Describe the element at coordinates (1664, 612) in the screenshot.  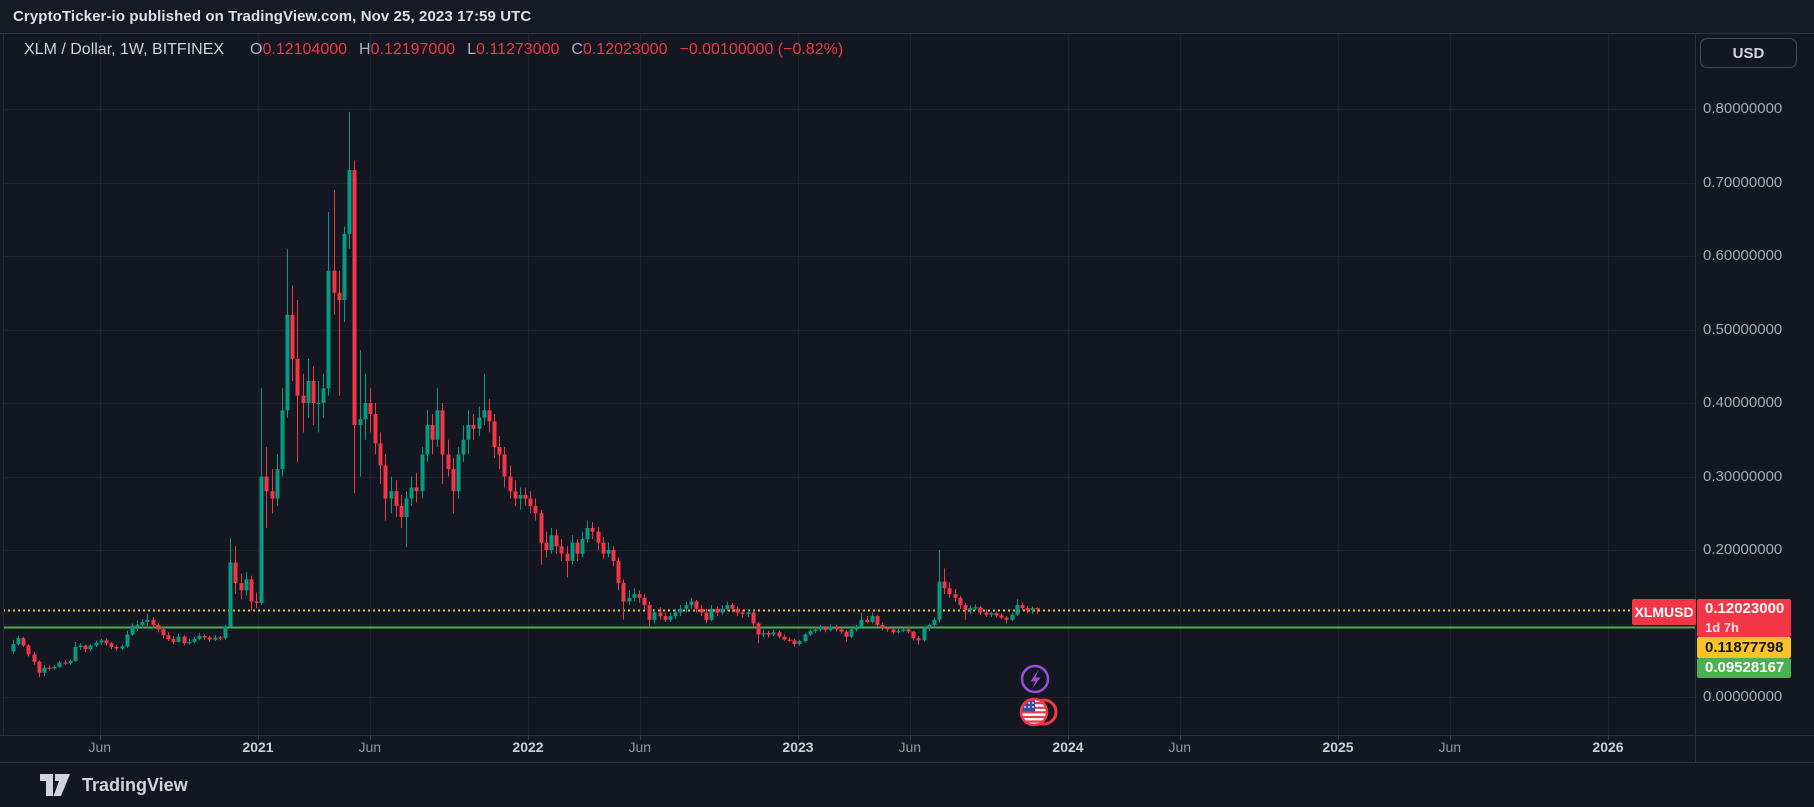
I see `symbol-price-tag: XLMUSD` at that location.